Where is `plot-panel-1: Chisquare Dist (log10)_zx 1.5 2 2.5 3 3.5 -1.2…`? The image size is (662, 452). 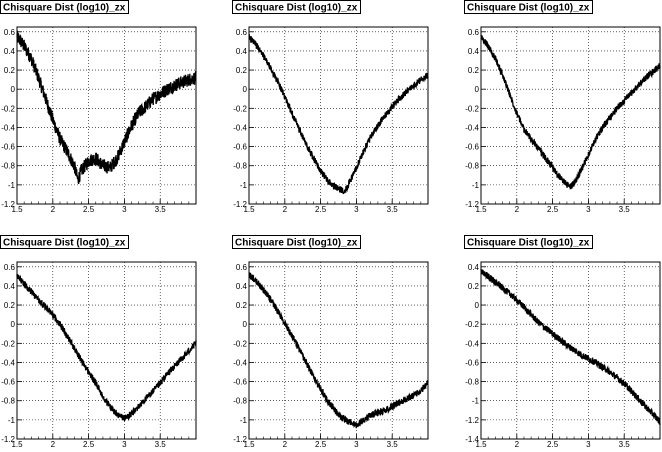
plot-panel-1: Chisquare Dist (log10)_zx 1.5 2 2.5 3 3.5 -1.2… is located at coordinates (98, 107).